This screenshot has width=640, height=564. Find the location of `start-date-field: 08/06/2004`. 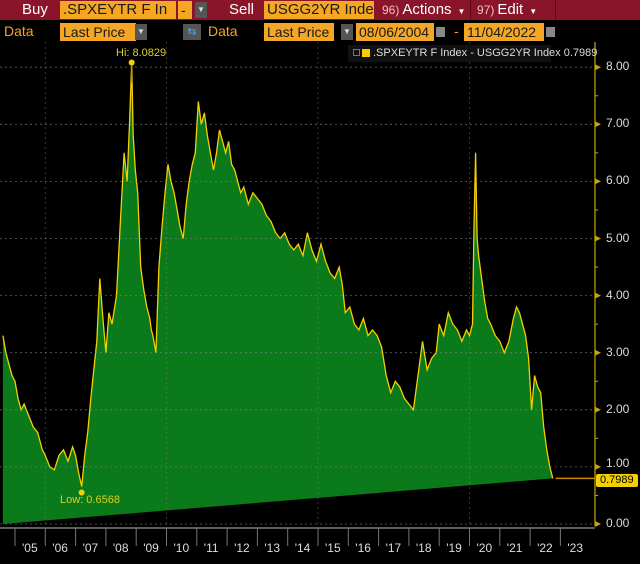

start-date-field: 08/06/2004 is located at coordinates (395, 32).